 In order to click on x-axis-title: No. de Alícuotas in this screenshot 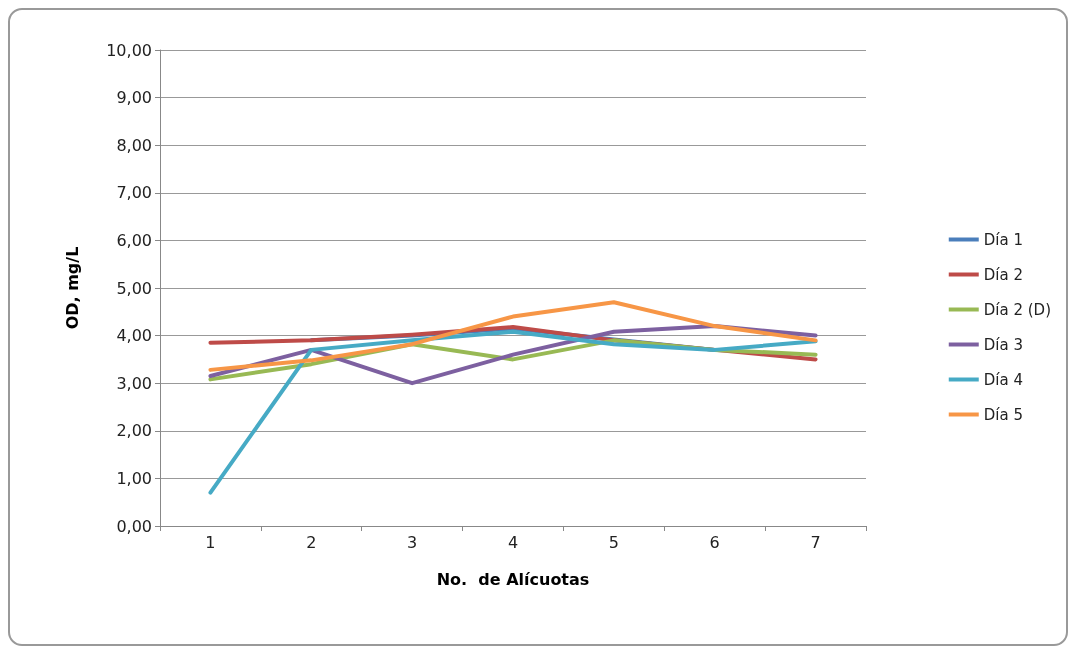, I will do `click(513, 579)`.